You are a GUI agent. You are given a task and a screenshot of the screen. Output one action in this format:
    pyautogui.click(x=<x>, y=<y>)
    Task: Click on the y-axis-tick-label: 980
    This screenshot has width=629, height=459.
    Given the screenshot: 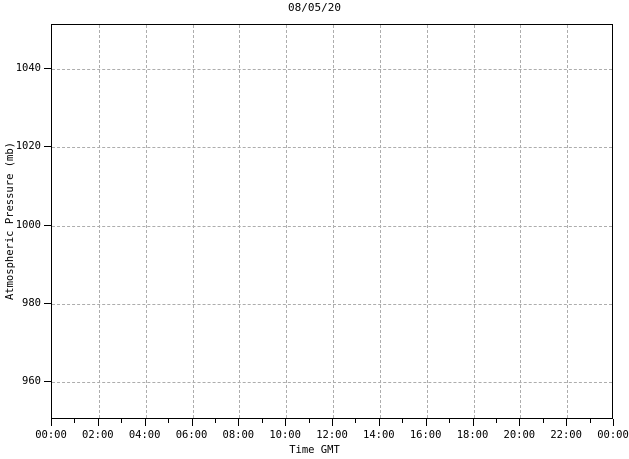 What is the action you would take?
    pyautogui.click(x=31, y=302)
    